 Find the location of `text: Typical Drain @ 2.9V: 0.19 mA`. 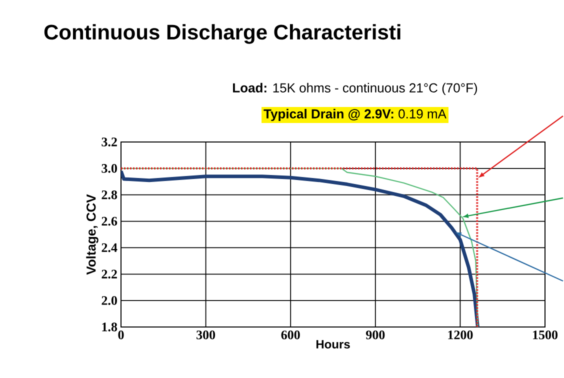

text: Typical Drain @ 2.9V: 0.19 mA is located at coordinates (355, 115).